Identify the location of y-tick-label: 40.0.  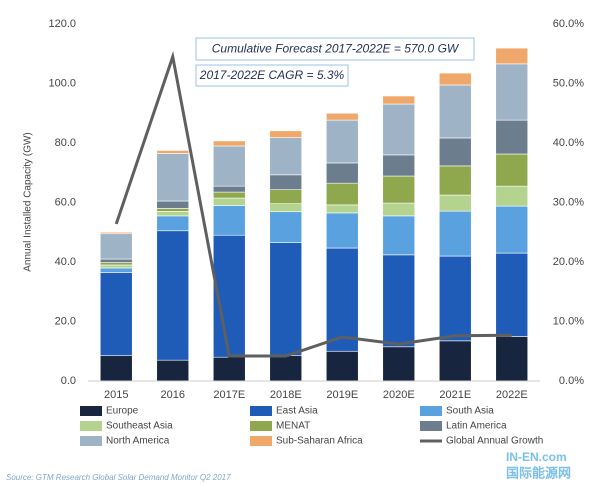
(65, 262).